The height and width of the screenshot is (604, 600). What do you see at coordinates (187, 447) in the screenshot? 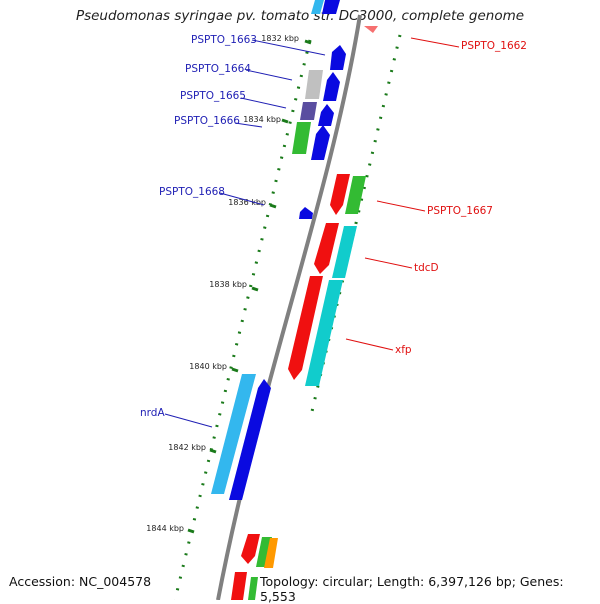
I see `kbp-label: 1842 kbp` at bounding box center [187, 447].